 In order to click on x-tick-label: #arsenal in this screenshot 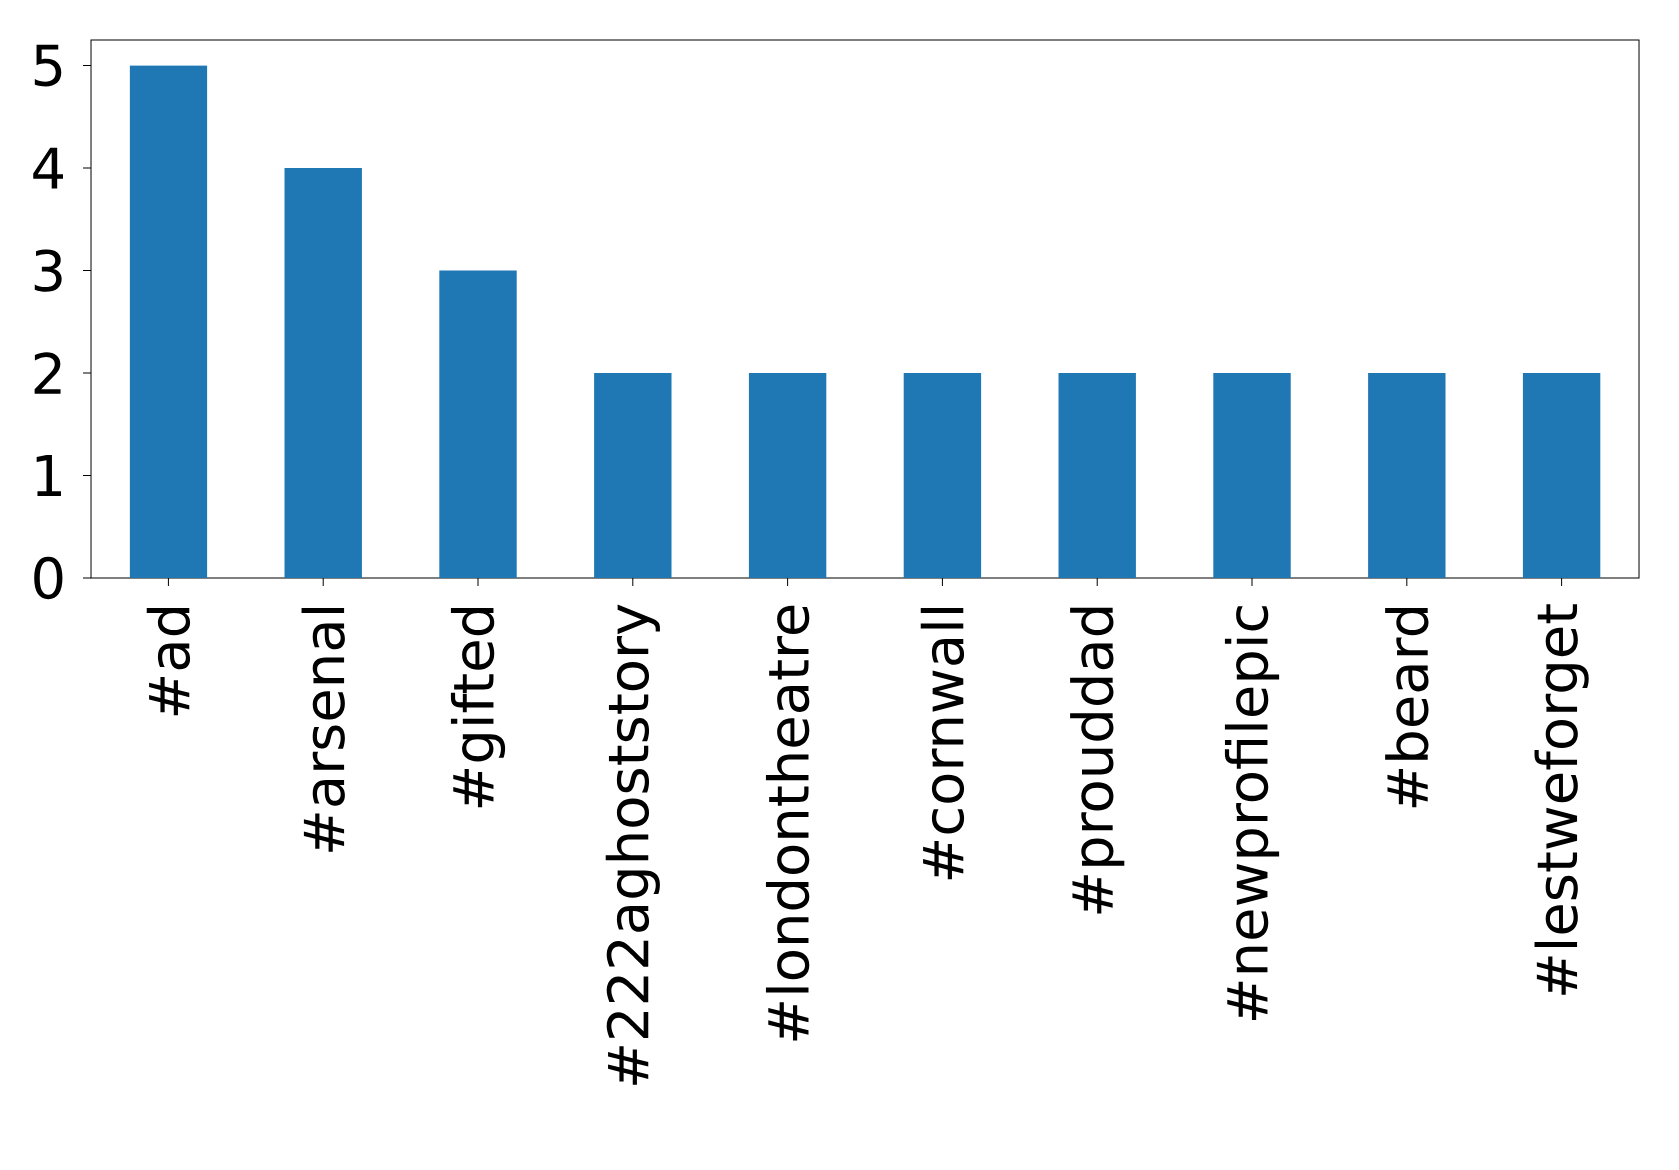, I will do `click(323, 730)`.